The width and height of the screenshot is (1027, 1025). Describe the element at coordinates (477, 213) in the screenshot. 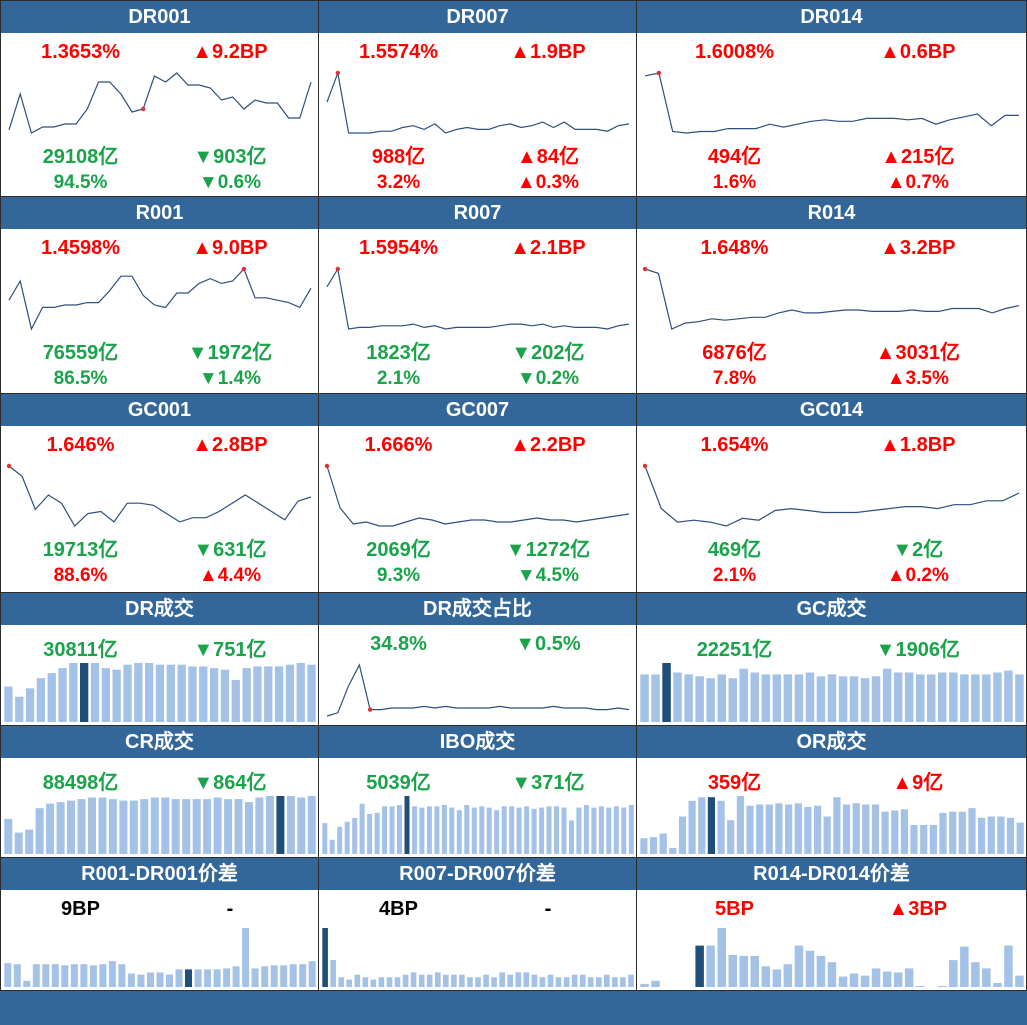

I see `panel-title: R007` at that location.